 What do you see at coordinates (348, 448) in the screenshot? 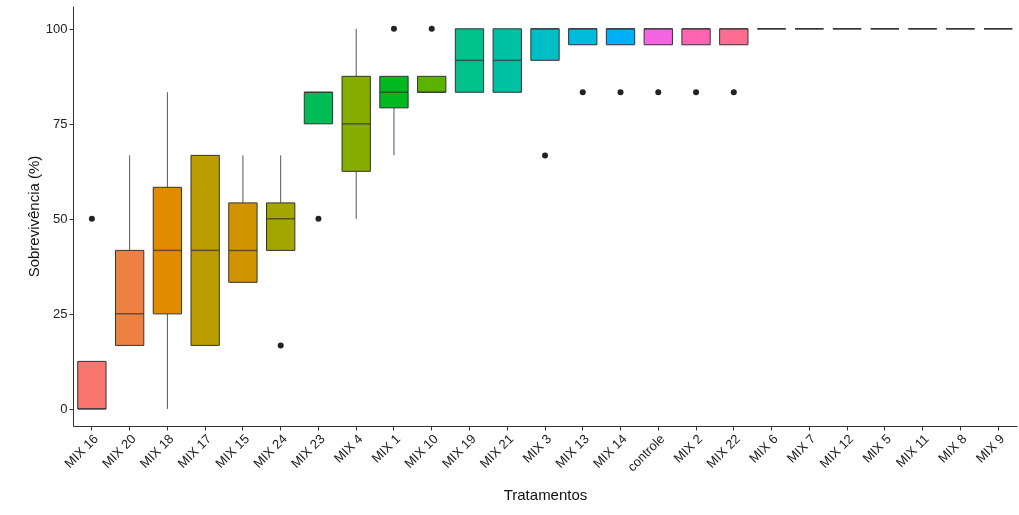
I see `x-tick-label: MIX 4` at bounding box center [348, 448].